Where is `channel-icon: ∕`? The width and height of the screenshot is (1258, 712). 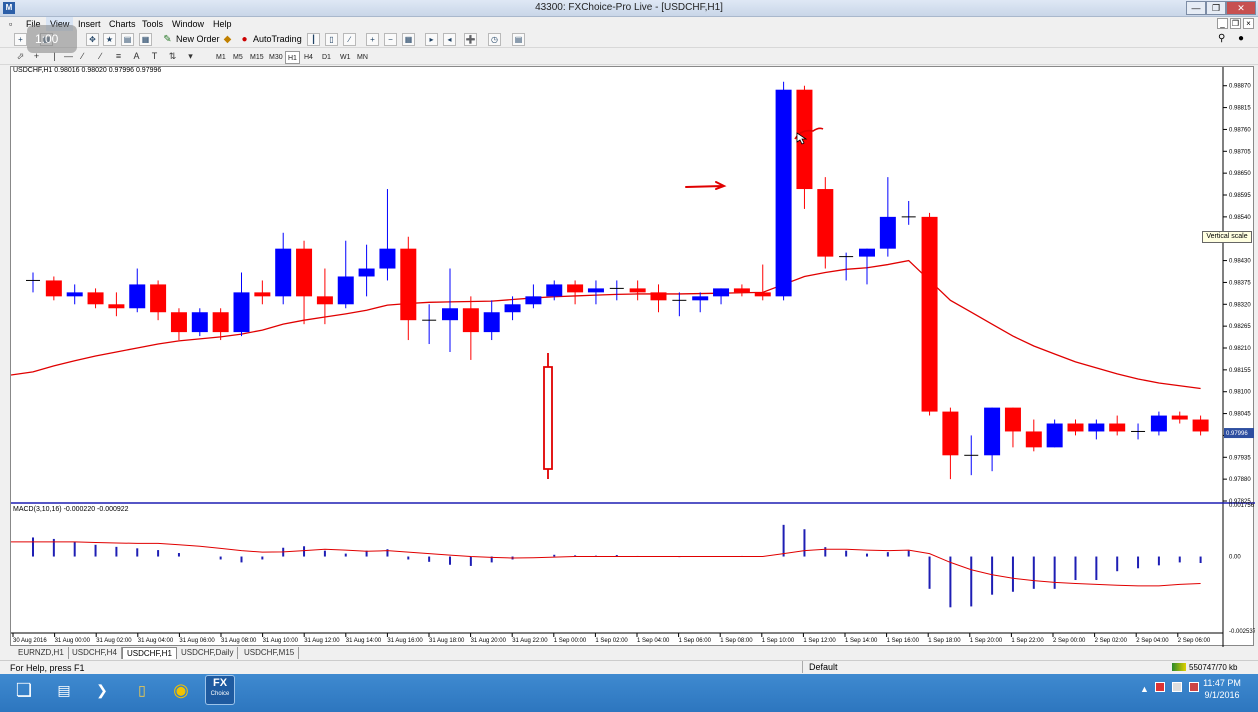
channel-icon: ∕ is located at coordinates (100, 56).